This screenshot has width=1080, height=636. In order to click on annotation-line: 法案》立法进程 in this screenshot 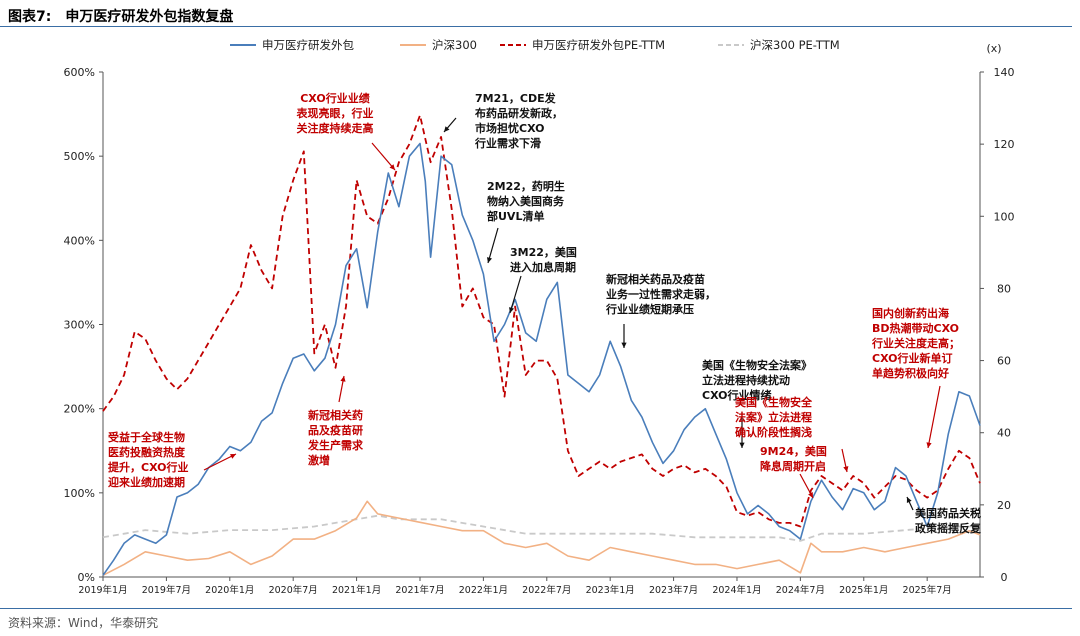, I will do `click(773, 417)`.